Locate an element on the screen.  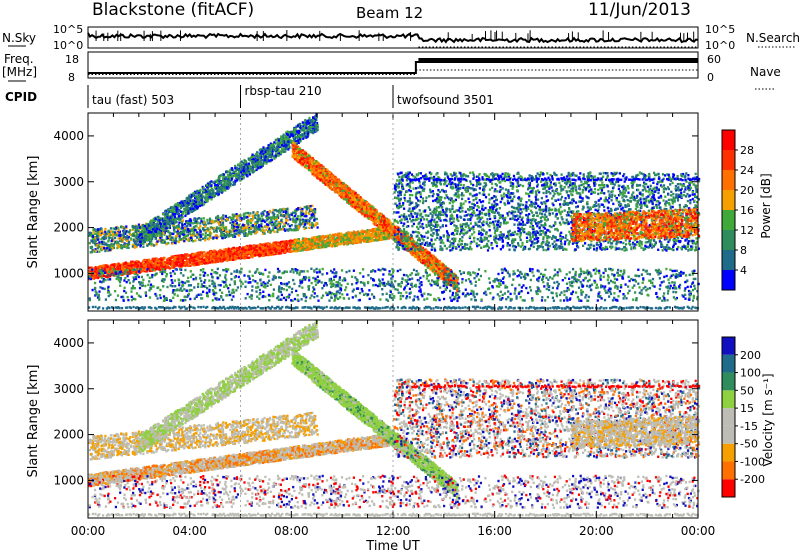
beam-label: Beam 12 is located at coordinates (389, 13).